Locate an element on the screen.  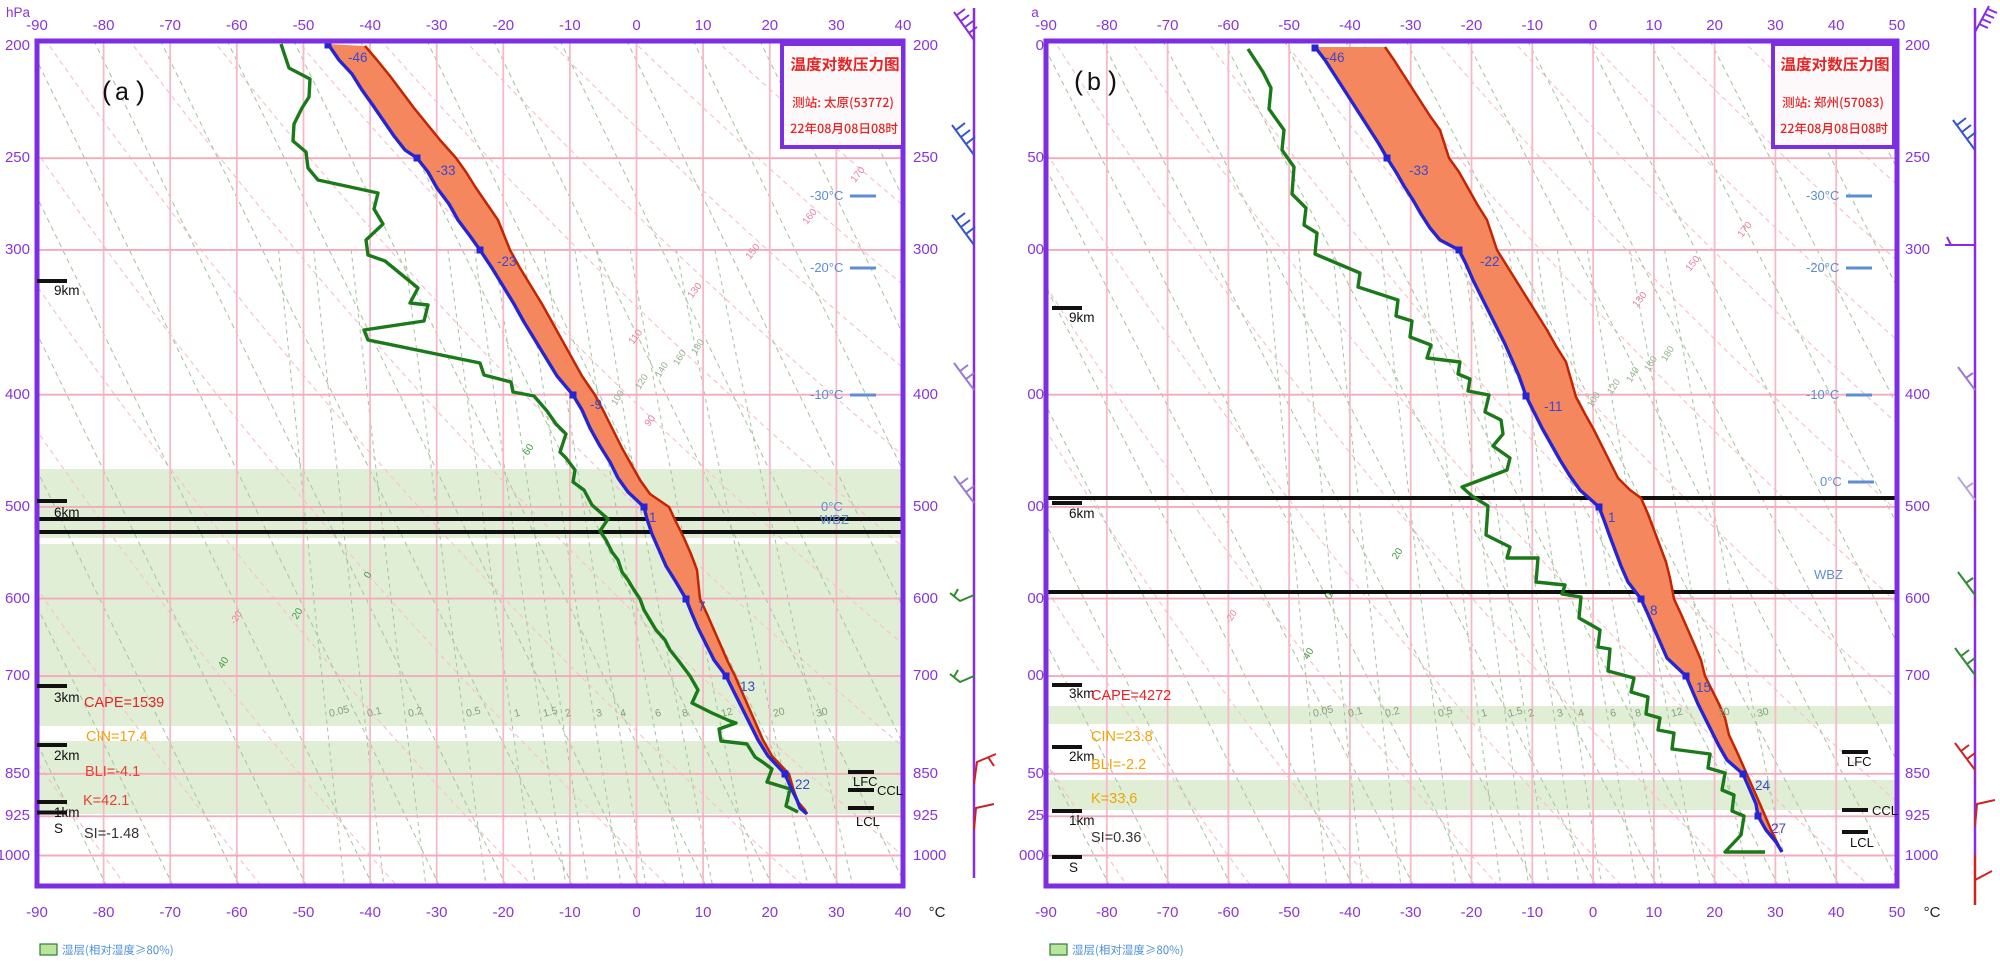
svg-text: SI=-1.48 is located at coordinates (111, 834).